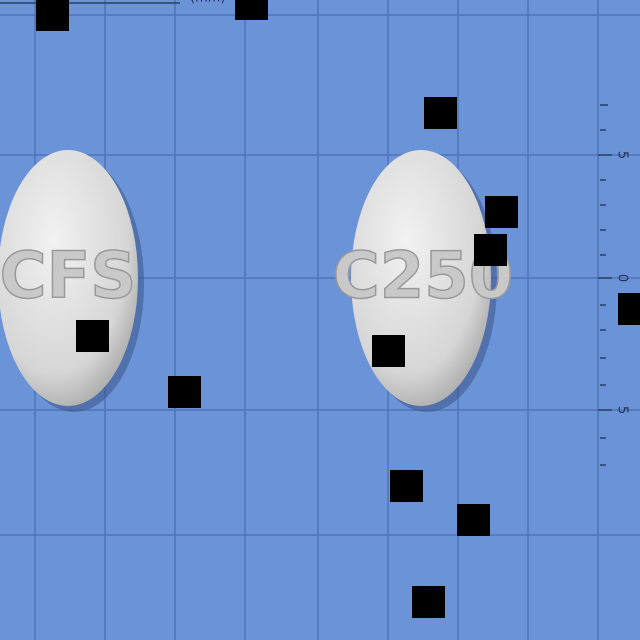  What do you see at coordinates (207, 3) in the screenshot?
I see `ruler-unit: (mm)` at bounding box center [207, 3].